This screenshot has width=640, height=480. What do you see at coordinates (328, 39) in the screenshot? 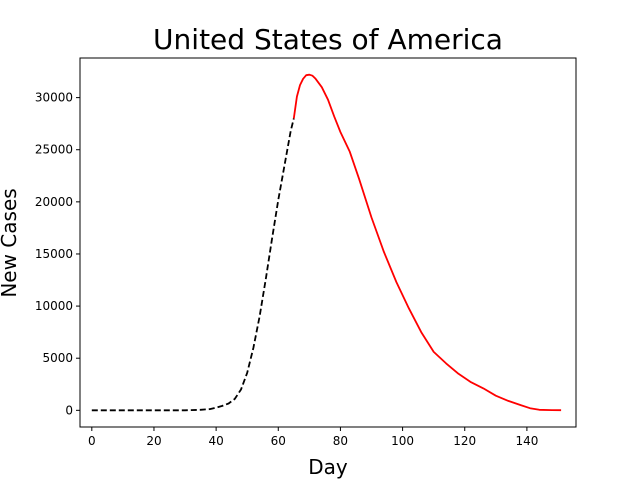
I see `chart-title: United States of America` at bounding box center [328, 39].